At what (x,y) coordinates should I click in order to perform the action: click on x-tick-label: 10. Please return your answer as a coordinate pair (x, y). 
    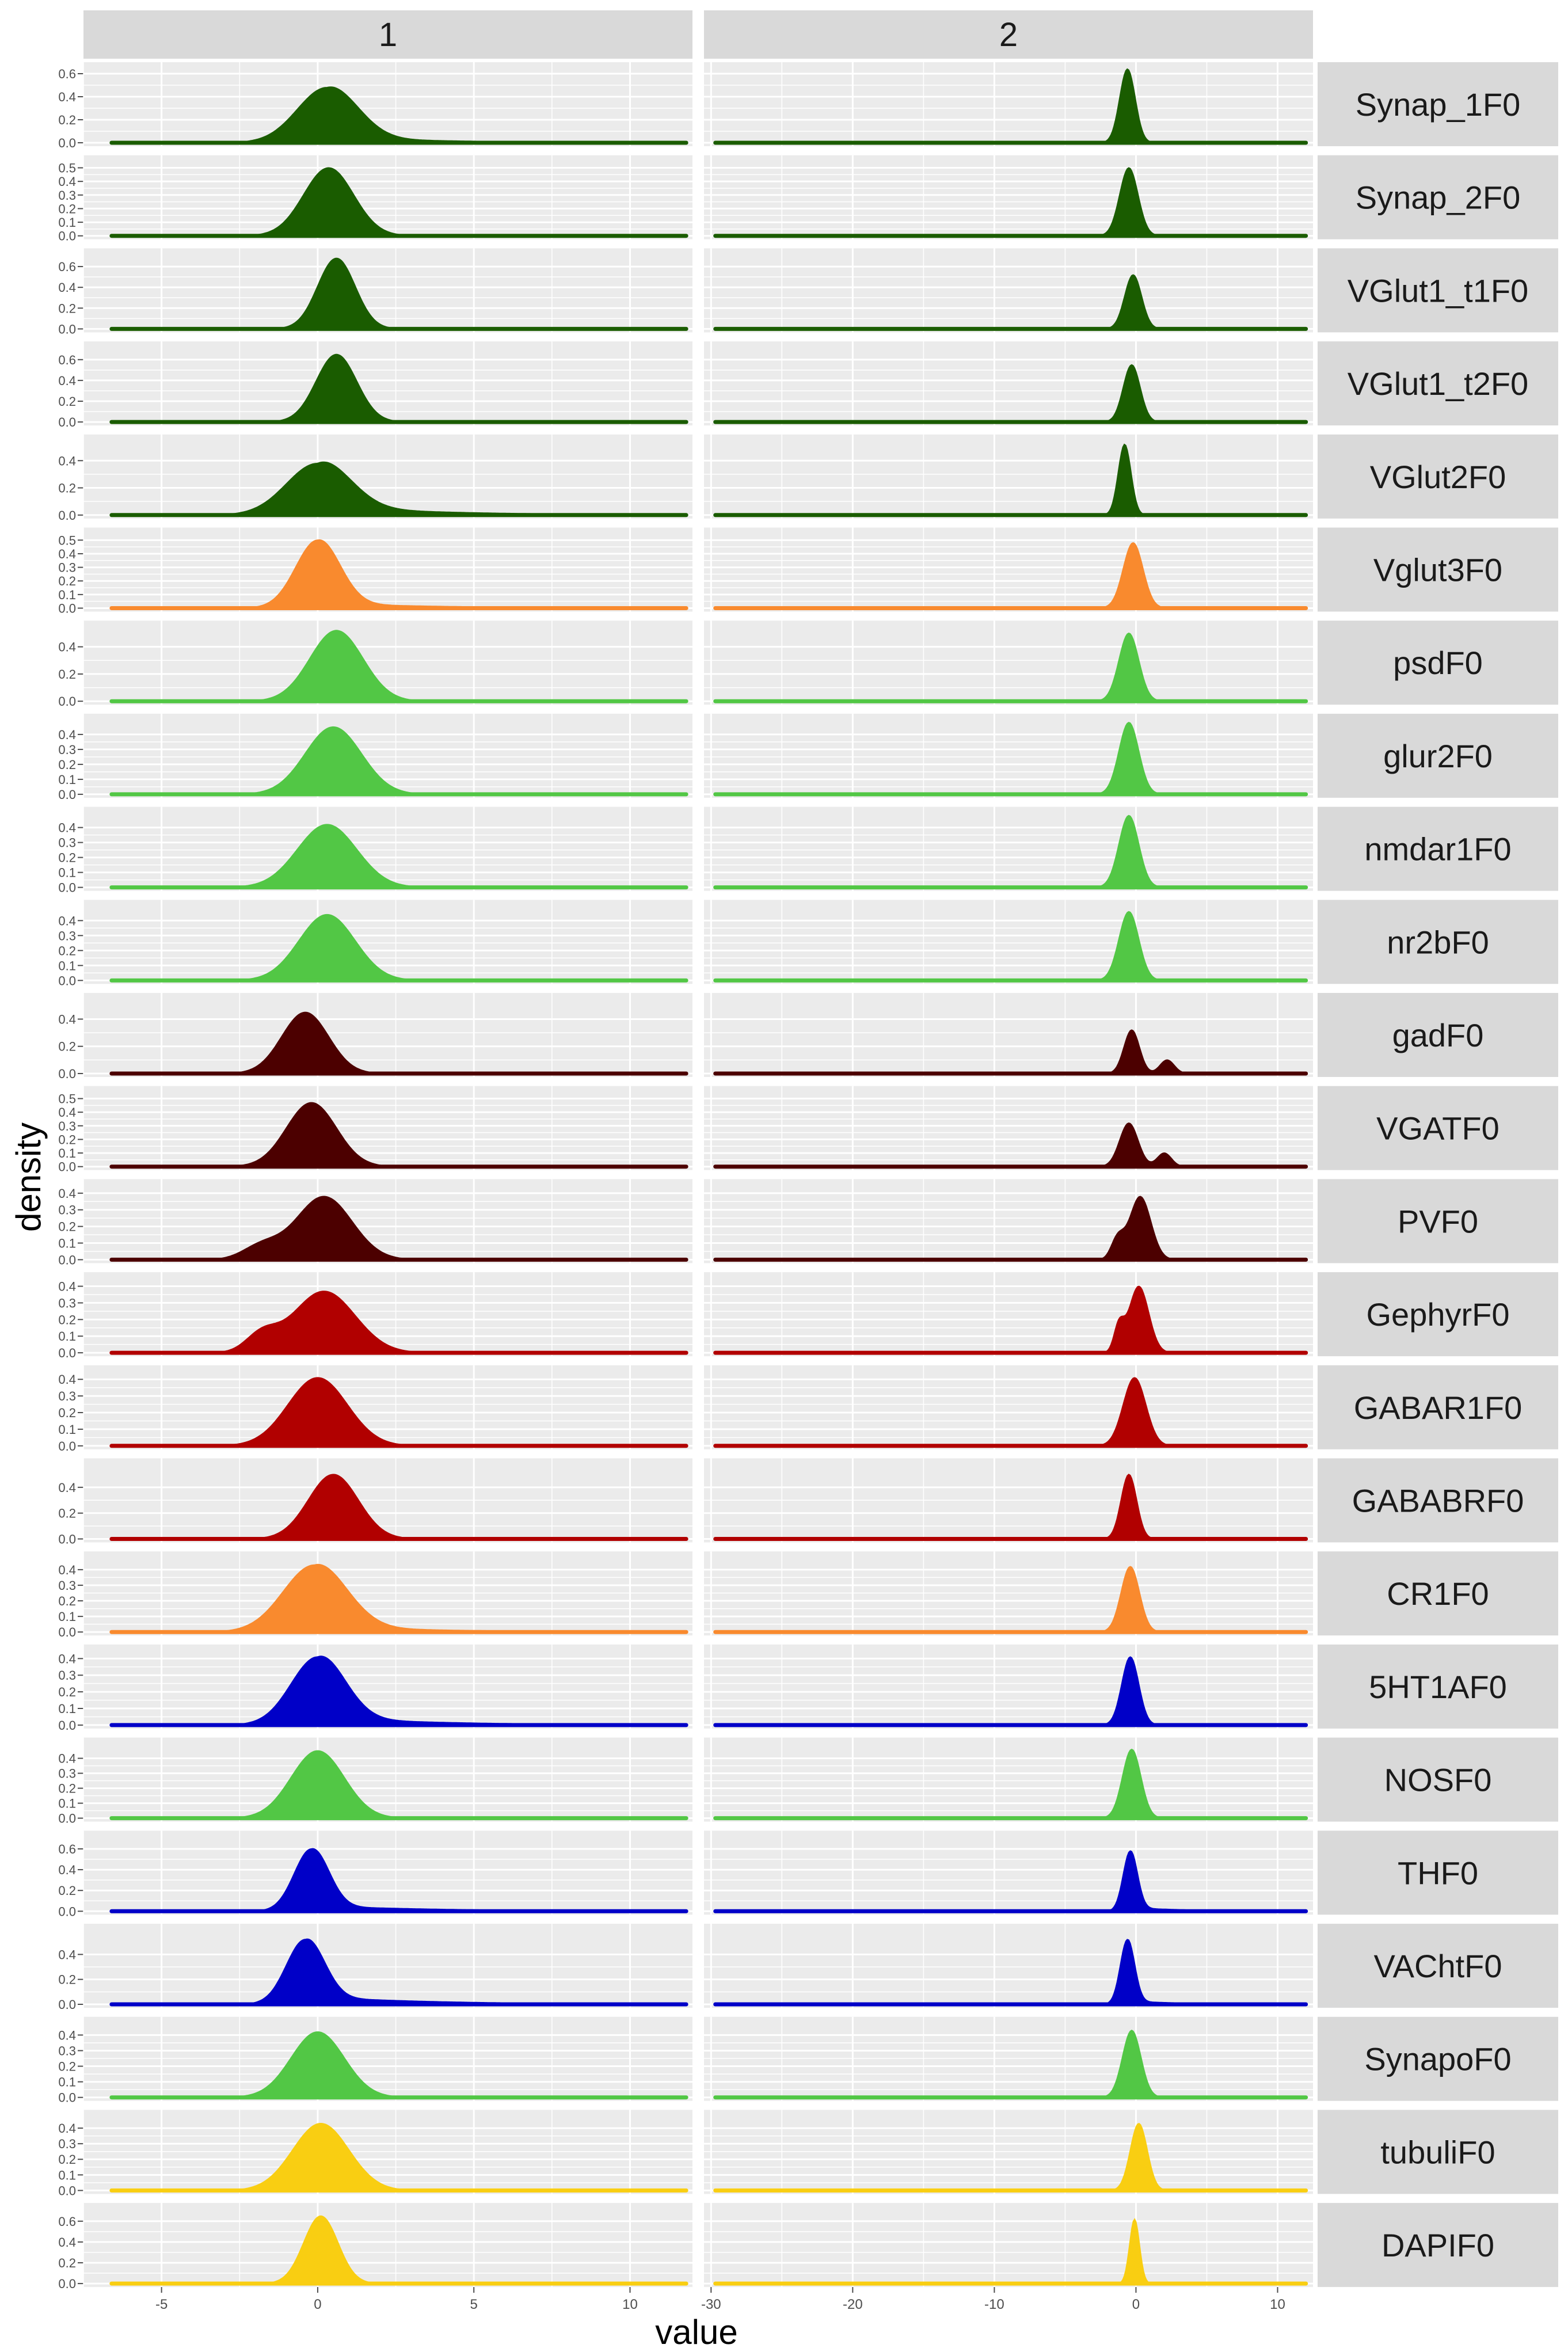
    Looking at the image, I should click on (630, 2304).